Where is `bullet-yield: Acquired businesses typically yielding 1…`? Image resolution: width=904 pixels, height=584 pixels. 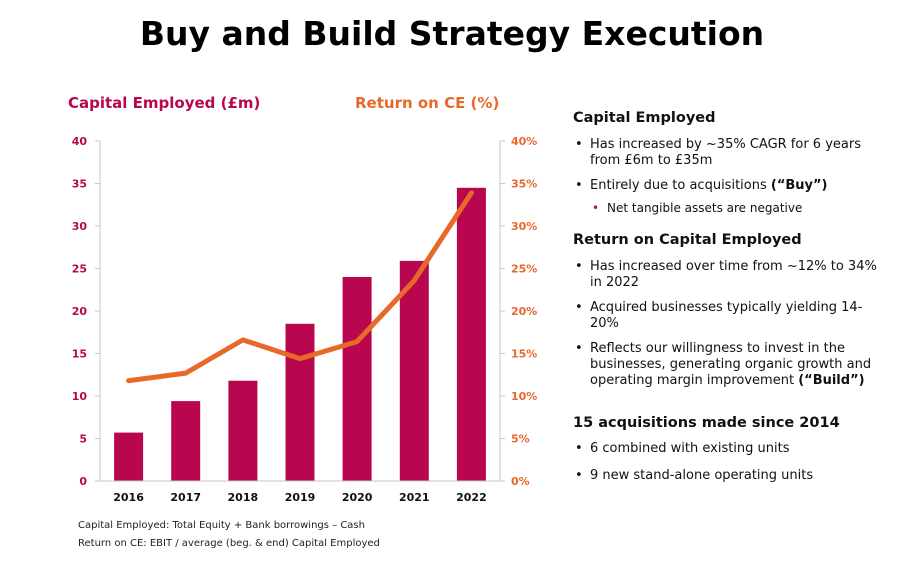 bullet-yield: Acquired businesses typically yielding 1… is located at coordinates (728, 316).